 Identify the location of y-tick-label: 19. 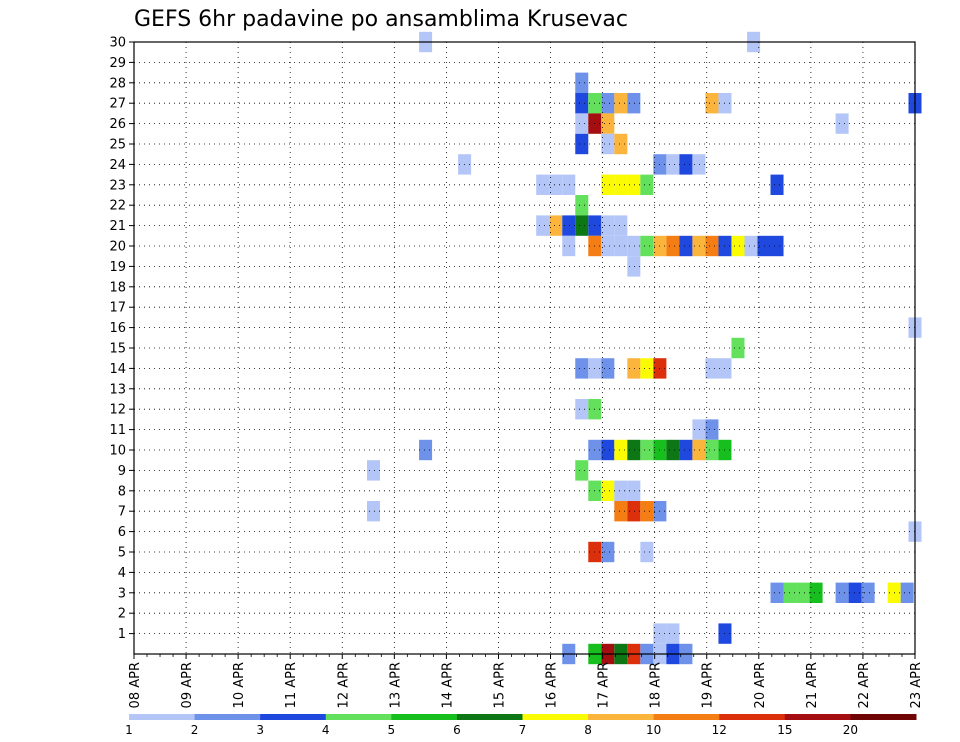
(117, 267).